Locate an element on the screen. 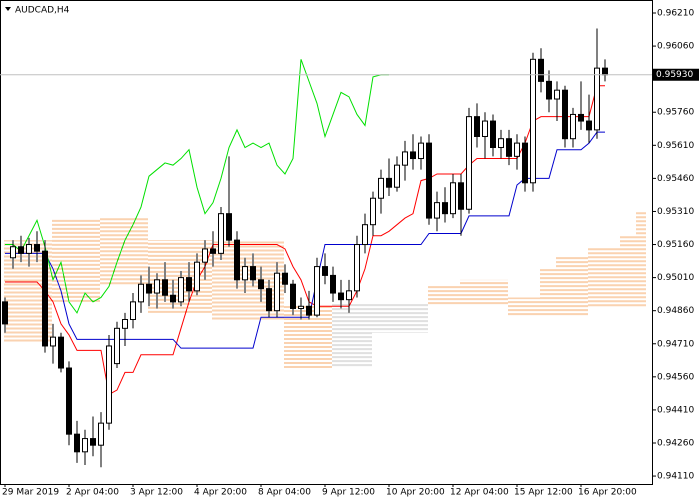  y-tick-label: 0.94410 is located at coordinates (675, 410).